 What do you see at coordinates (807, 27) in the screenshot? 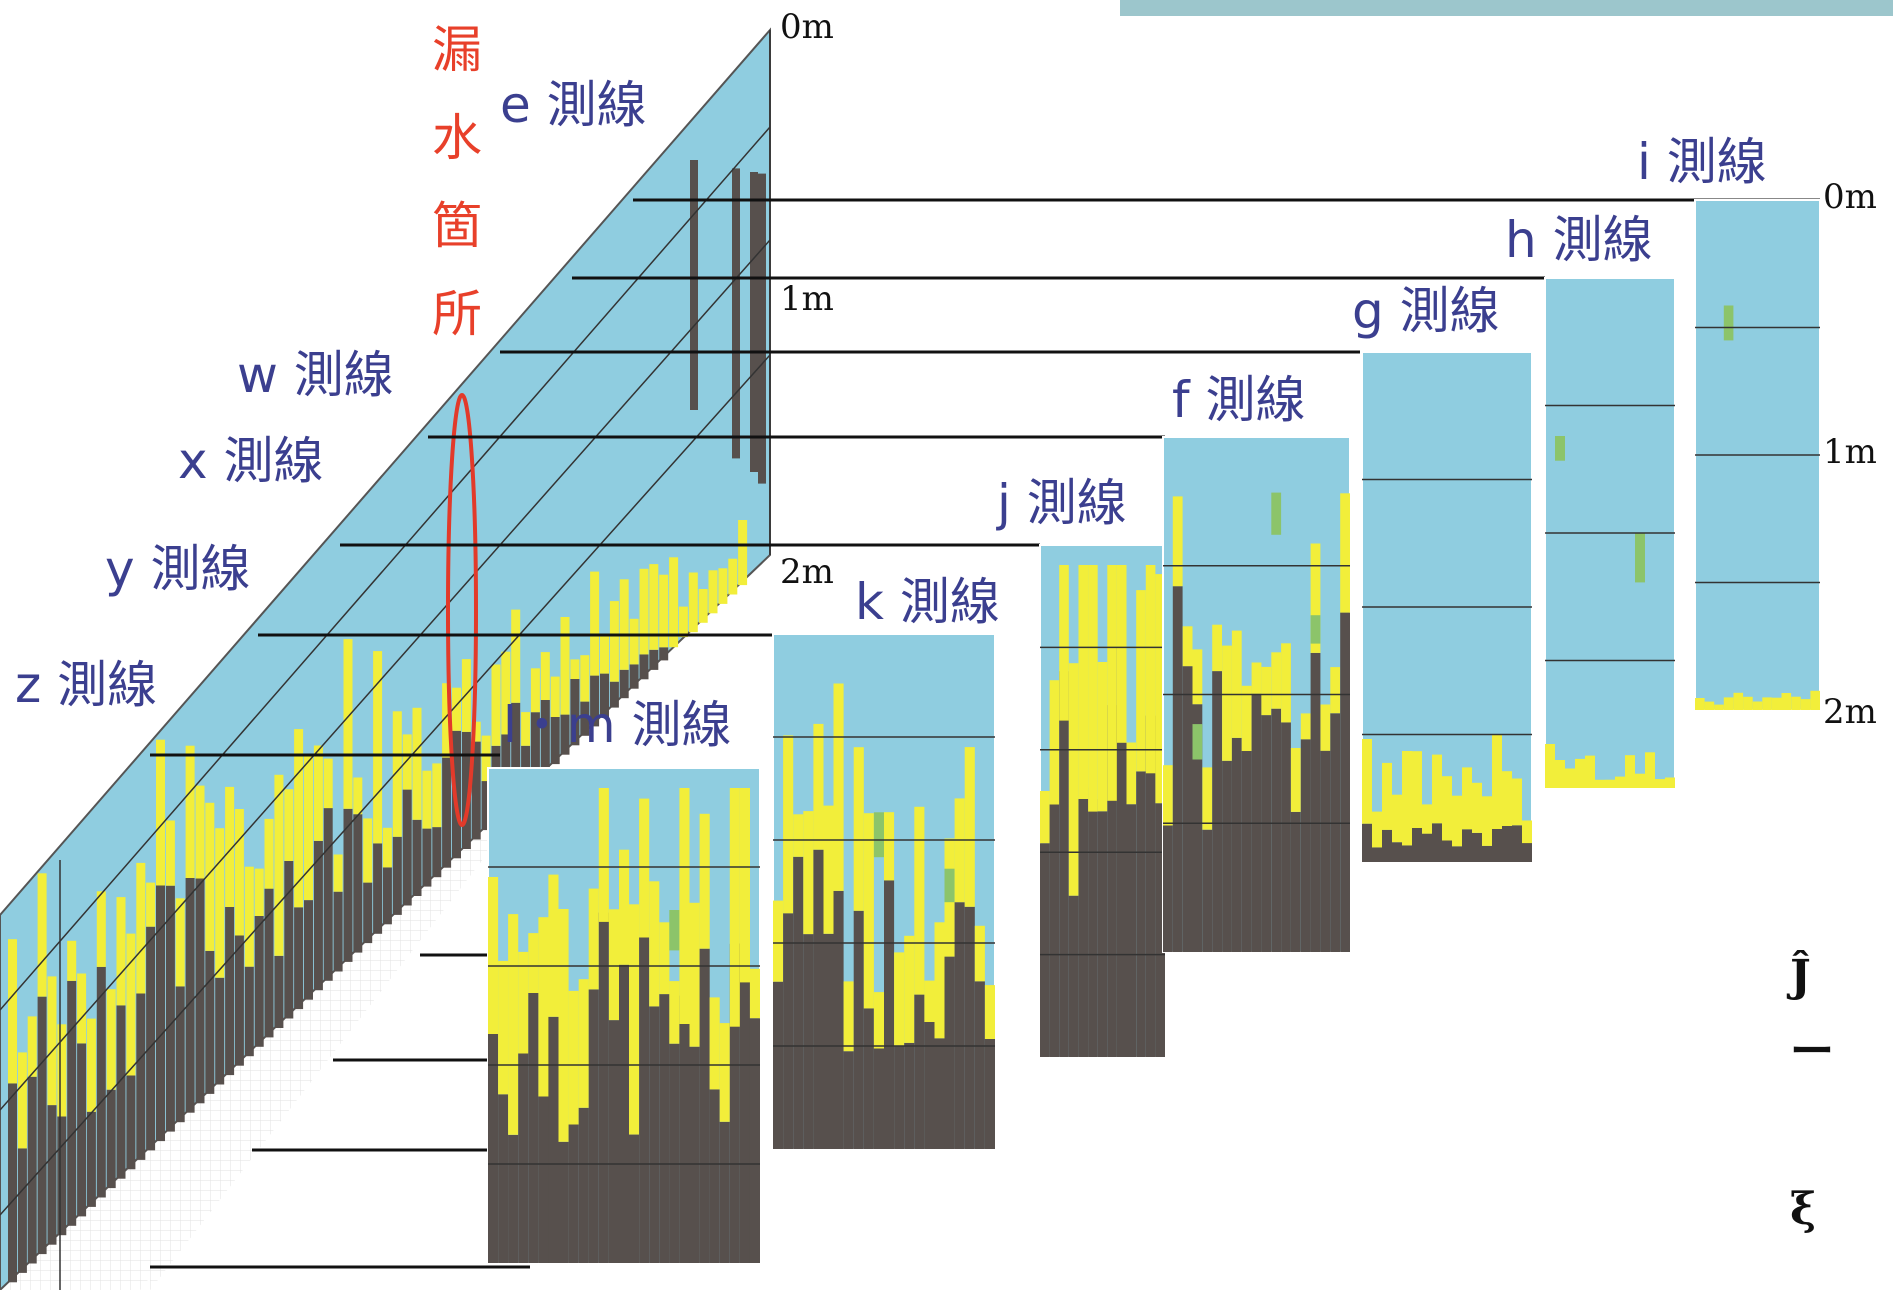
I see `depth-label-left-0m: 0m` at bounding box center [807, 27].